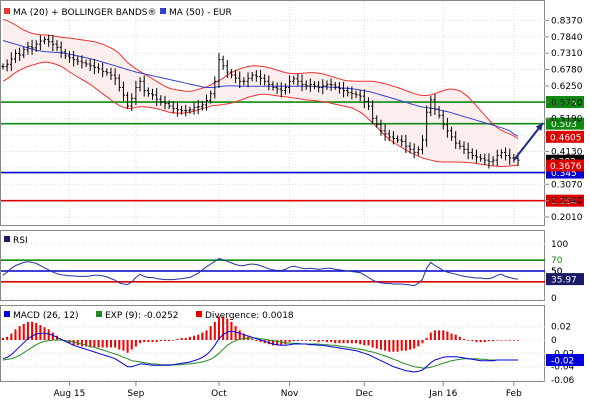  I want to click on price-tick-label: 0.6250, so click(567, 87).